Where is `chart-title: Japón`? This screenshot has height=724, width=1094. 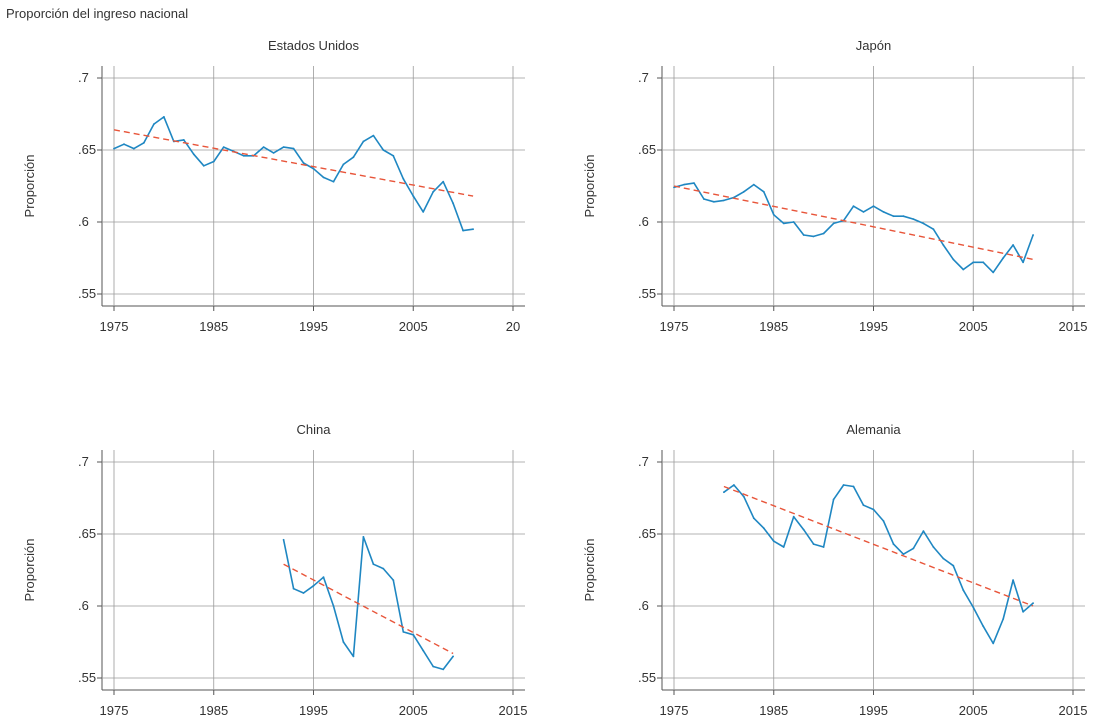
chart-title: Japón is located at coordinates (873, 45).